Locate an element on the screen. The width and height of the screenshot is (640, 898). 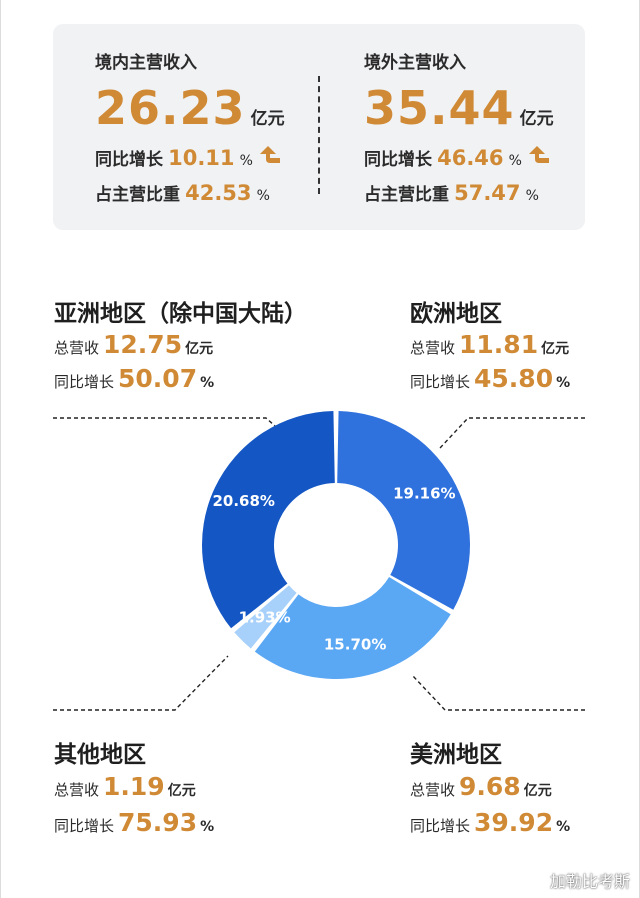
europe-growth-value: 45.80 is located at coordinates (514, 378).